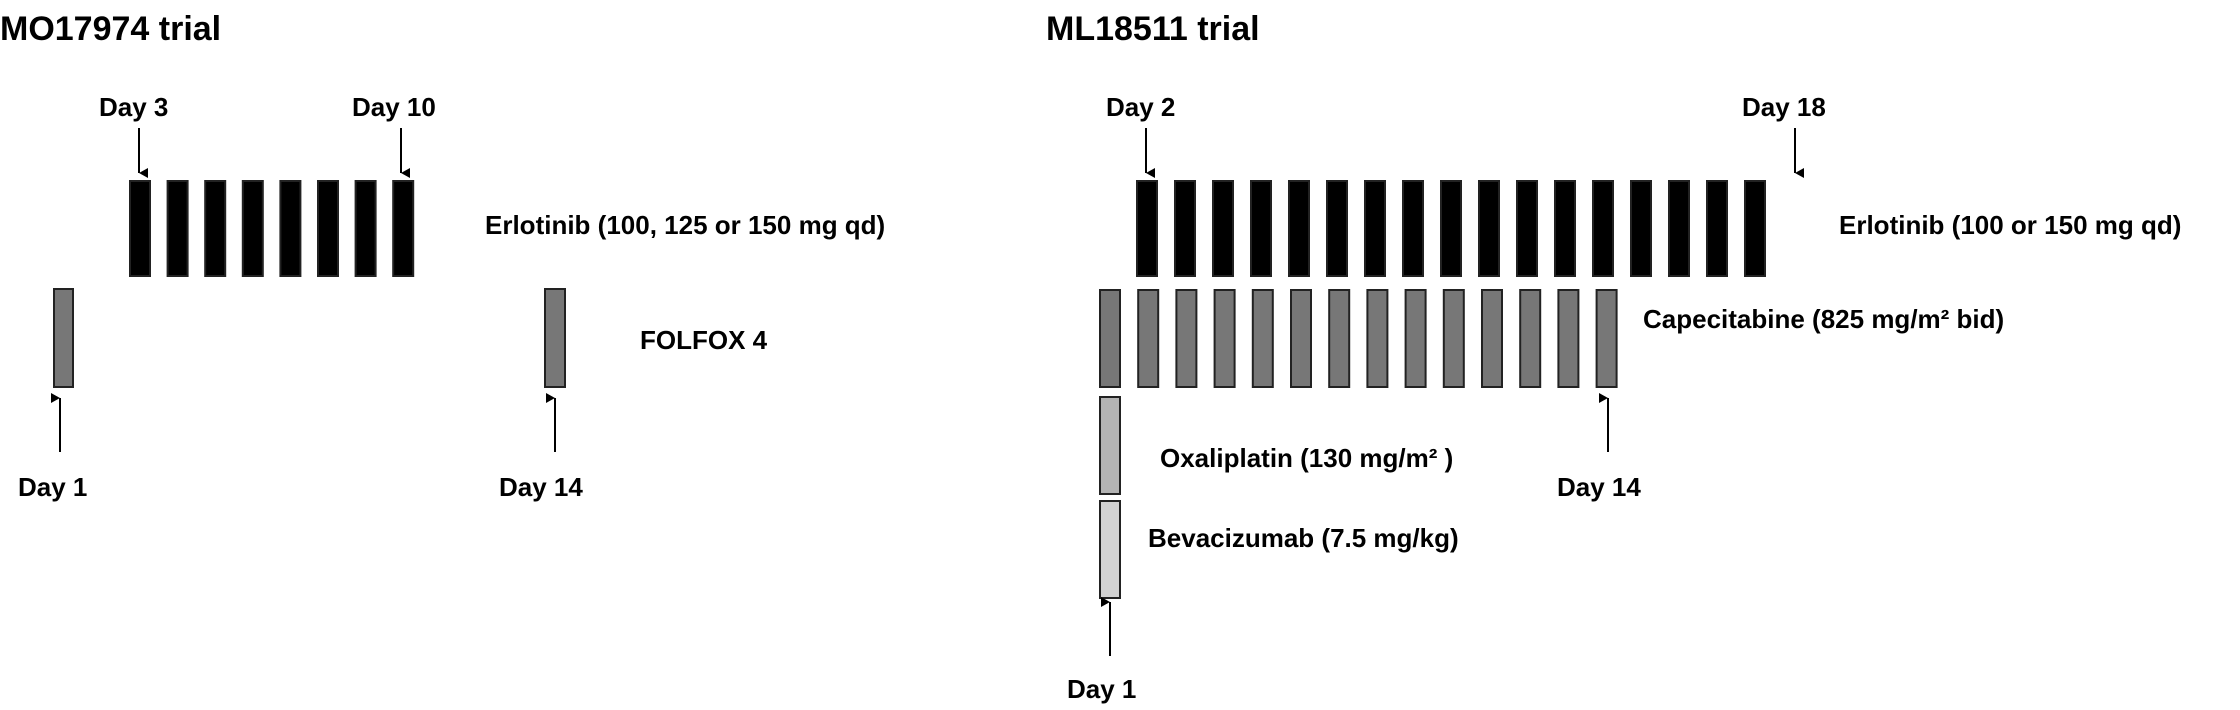 Image resolution: width=2240 pixels, height=710 pixels. Describe the element at coordinates (272, 228) in the screenshot. I see `erlotinib-bars-mo17974` at that location.